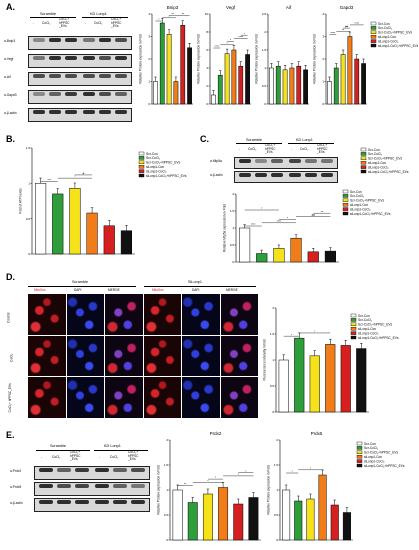  What do you see at coordinates (231, 7) in the screenshot?
I see `chart-title: Vegf` at bounding box center [231, 7].